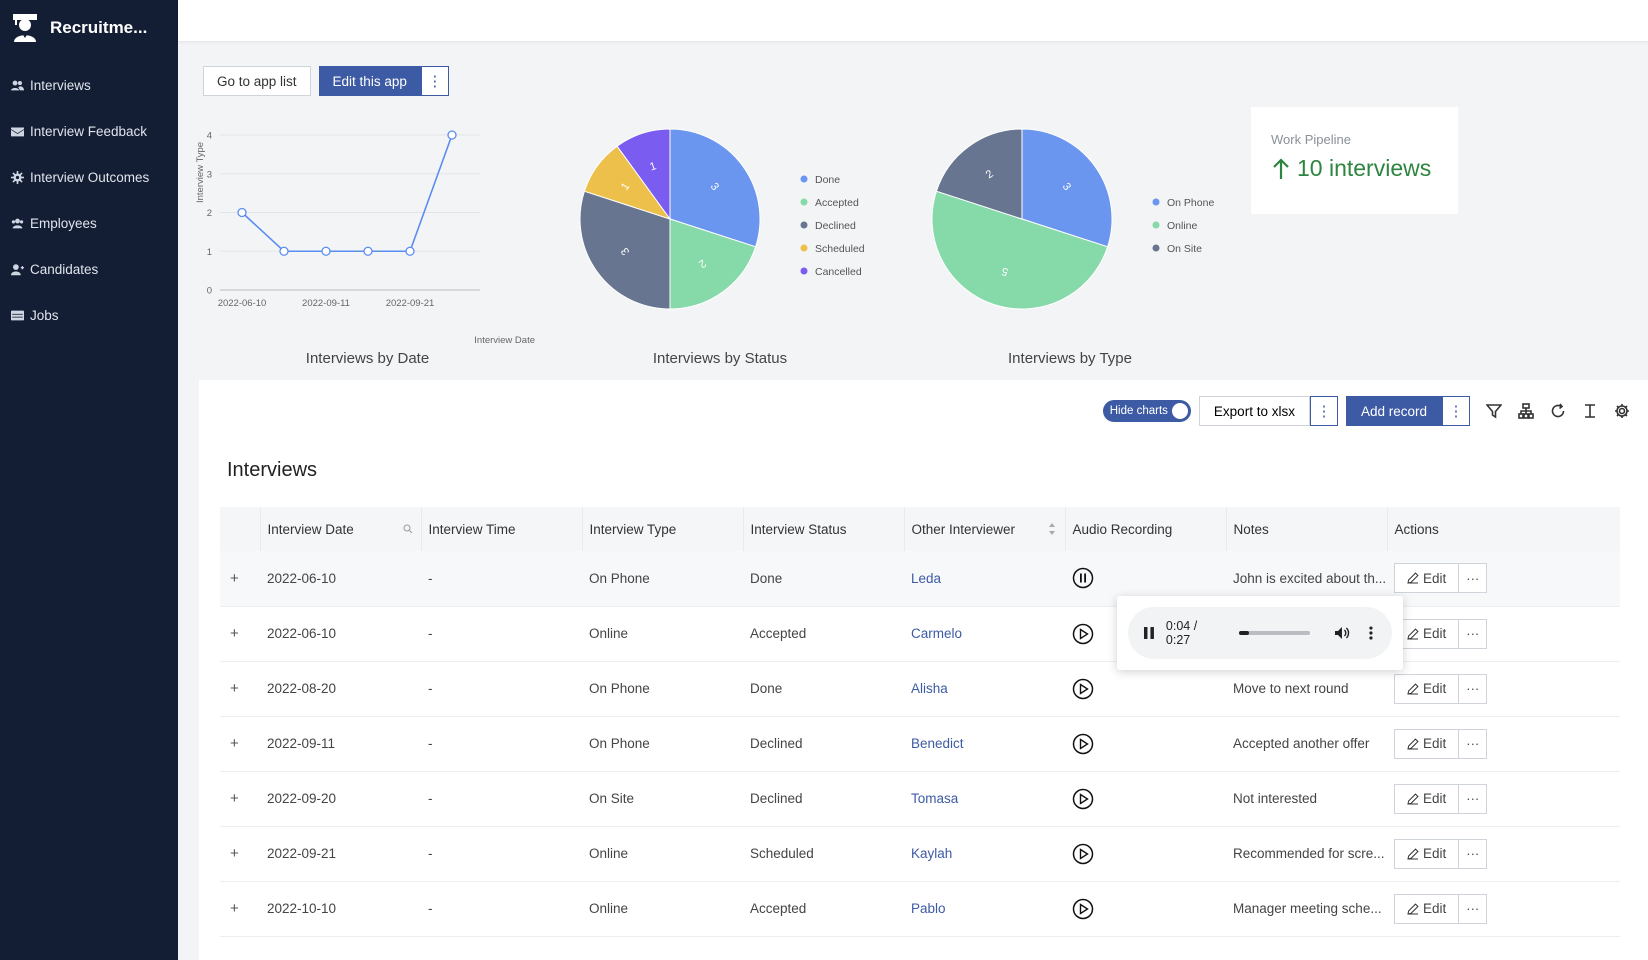  I want to click on hierarchy-button, so click(1526, 411).